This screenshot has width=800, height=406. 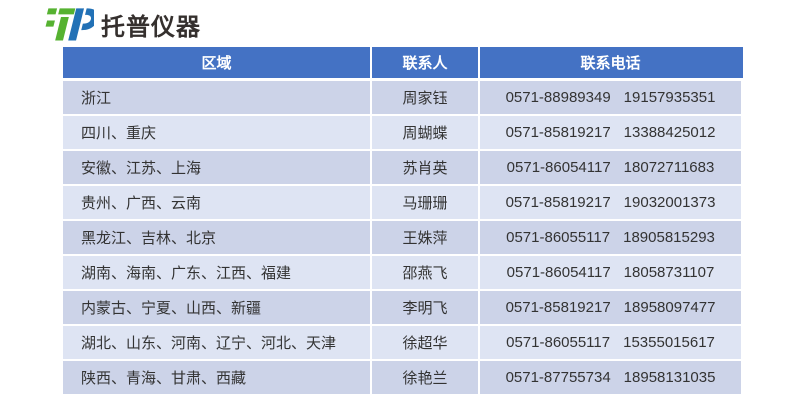 I want to click on header-contact: 联系人, so click(x=426, y=62).